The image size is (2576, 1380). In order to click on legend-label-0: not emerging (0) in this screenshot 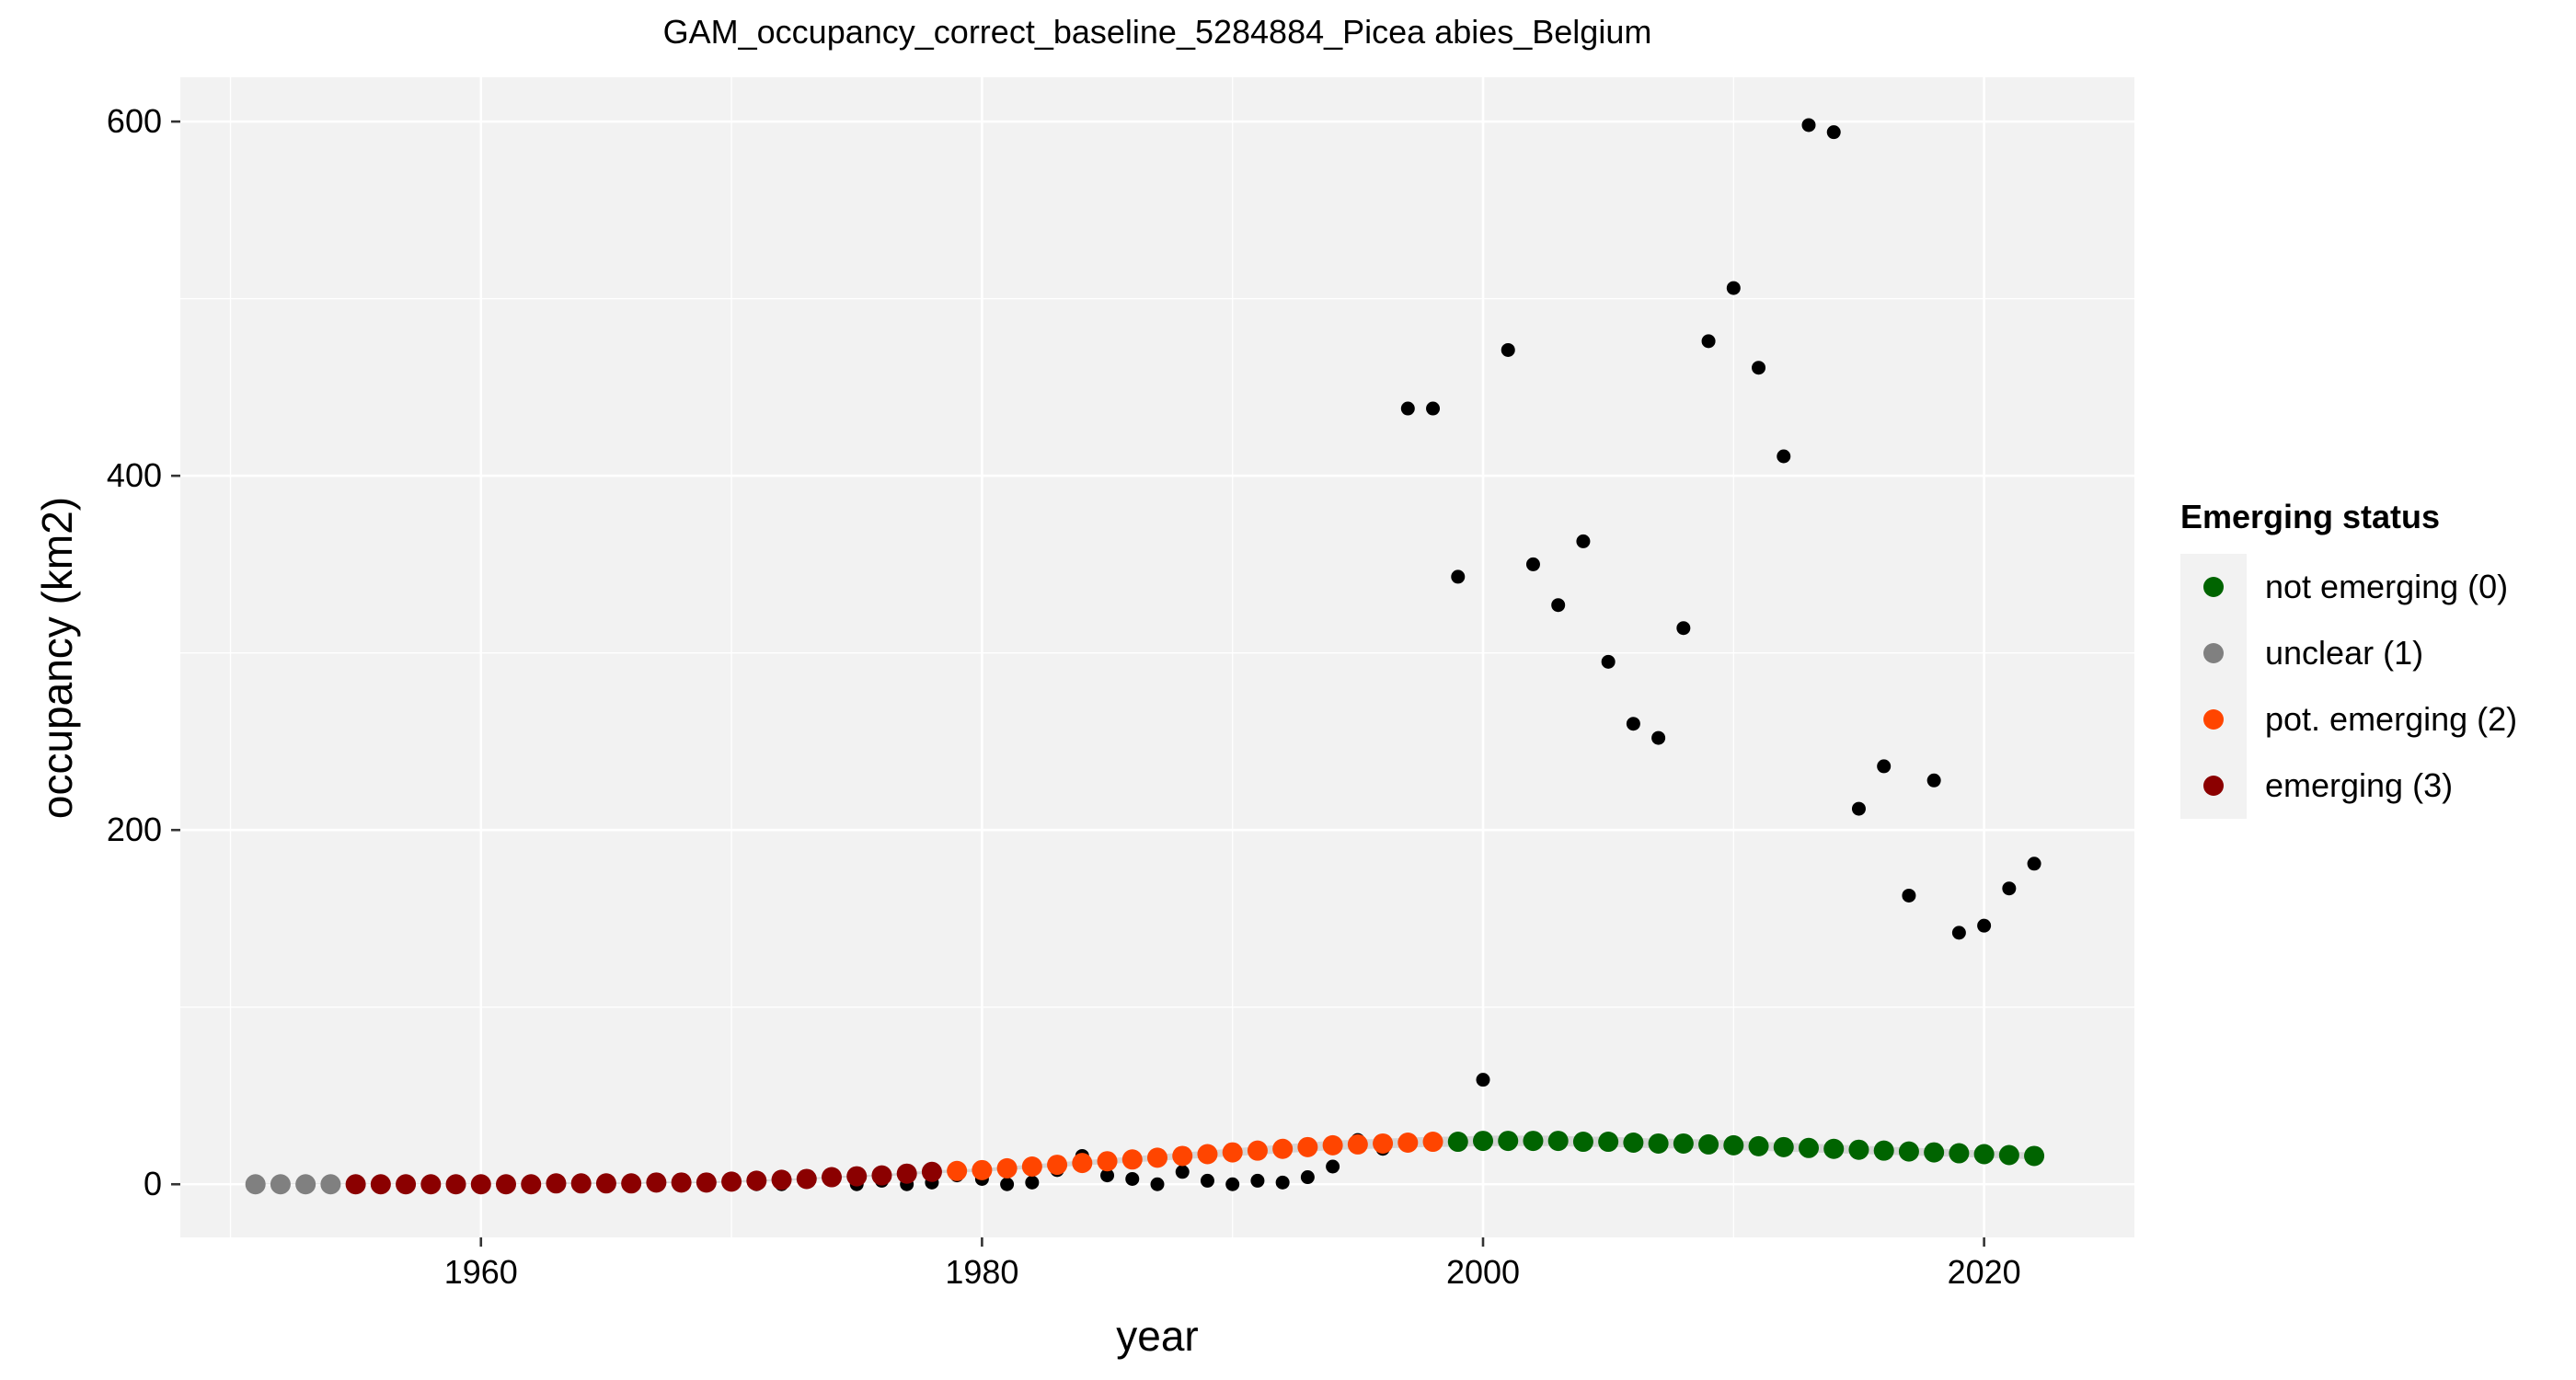, I will do `click(2386, 586)`.